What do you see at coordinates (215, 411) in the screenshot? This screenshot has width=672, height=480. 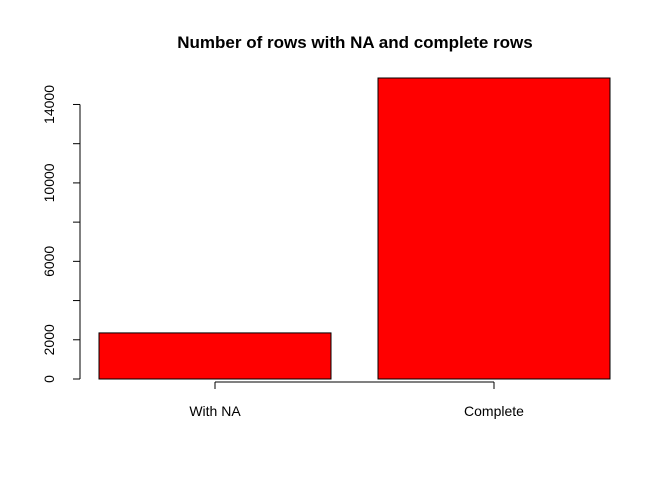 I see `x-tick-label: With NA` at bounding box center [215, 411].